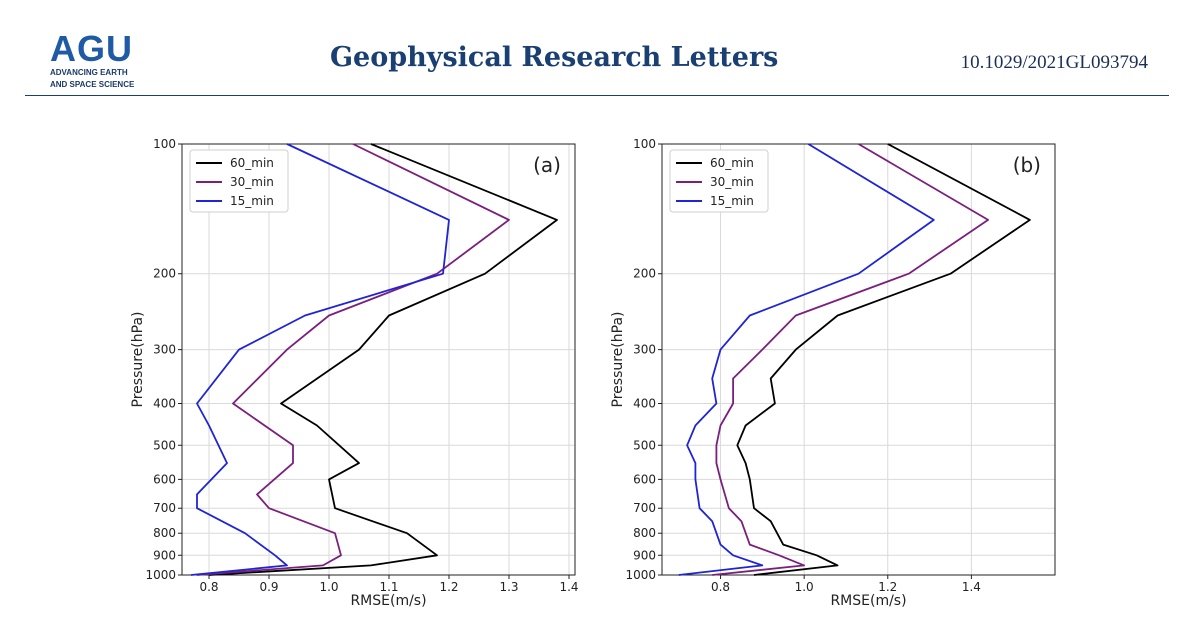 The width and height of the screenshot is (1200, 627). What do you see at coordinates (388, 587) in the screenshot?
I see `x-tick-label: 1.1` at bounding box center [388, 587].